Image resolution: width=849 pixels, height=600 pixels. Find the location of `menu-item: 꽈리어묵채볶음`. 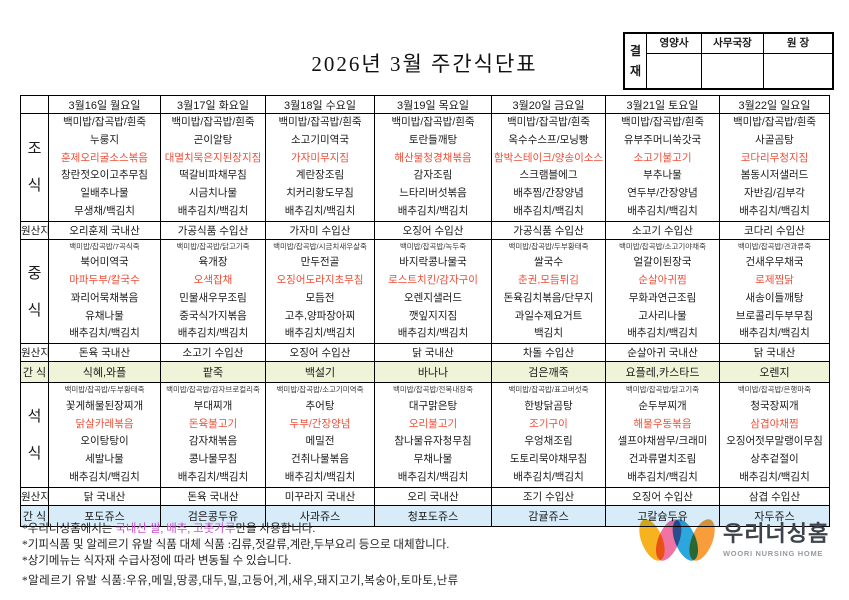

menu-item: 꽈리어묵채볶음 is located at coordinates (104, 297).